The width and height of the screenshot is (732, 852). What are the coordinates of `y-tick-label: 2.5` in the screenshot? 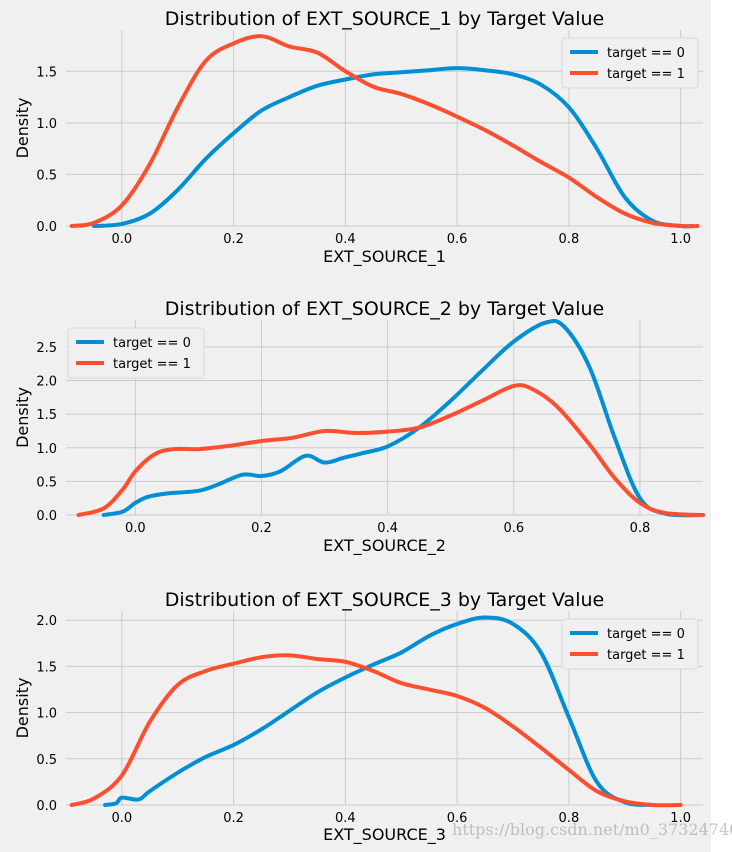 It's located at (46, 348).